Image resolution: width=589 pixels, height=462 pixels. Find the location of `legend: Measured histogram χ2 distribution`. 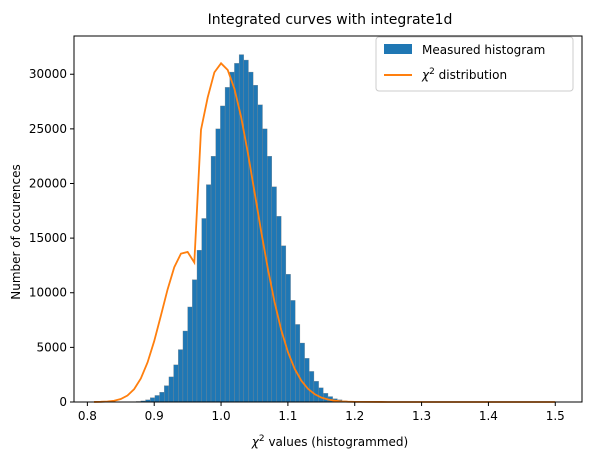

legend: Measured histogram χ2 distribution is located at coordinates (474, 64).